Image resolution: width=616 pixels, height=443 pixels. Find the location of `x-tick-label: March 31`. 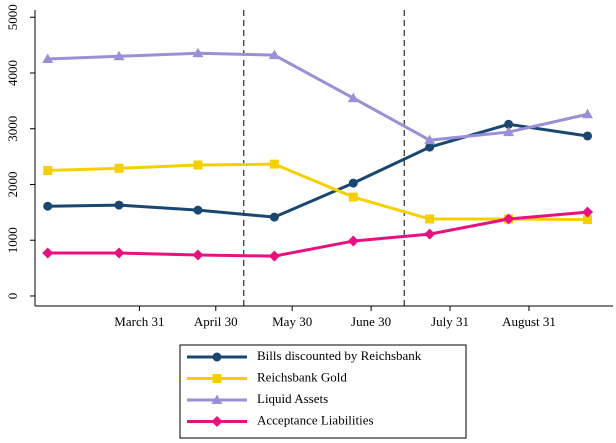

x-tick-label: March 31 is located at coordinates (139, 321).